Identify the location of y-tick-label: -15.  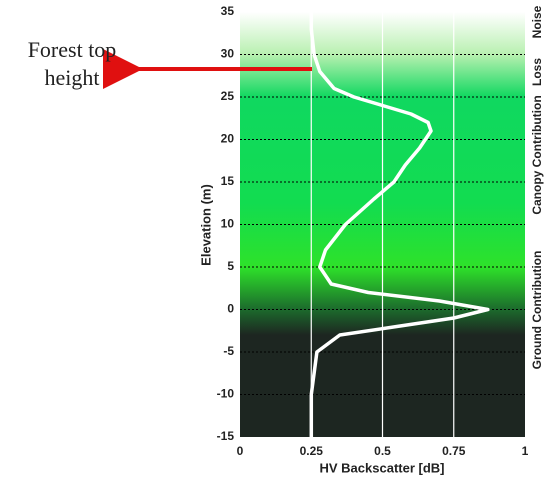
(226, 436).